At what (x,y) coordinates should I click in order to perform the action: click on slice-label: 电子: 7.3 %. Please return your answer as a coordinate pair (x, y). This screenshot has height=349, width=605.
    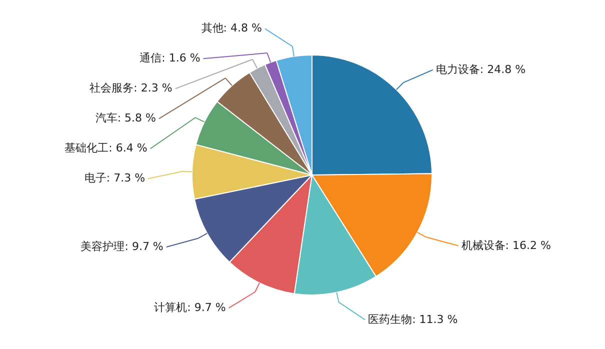
    Looking at the image, I should click on (115, 178).